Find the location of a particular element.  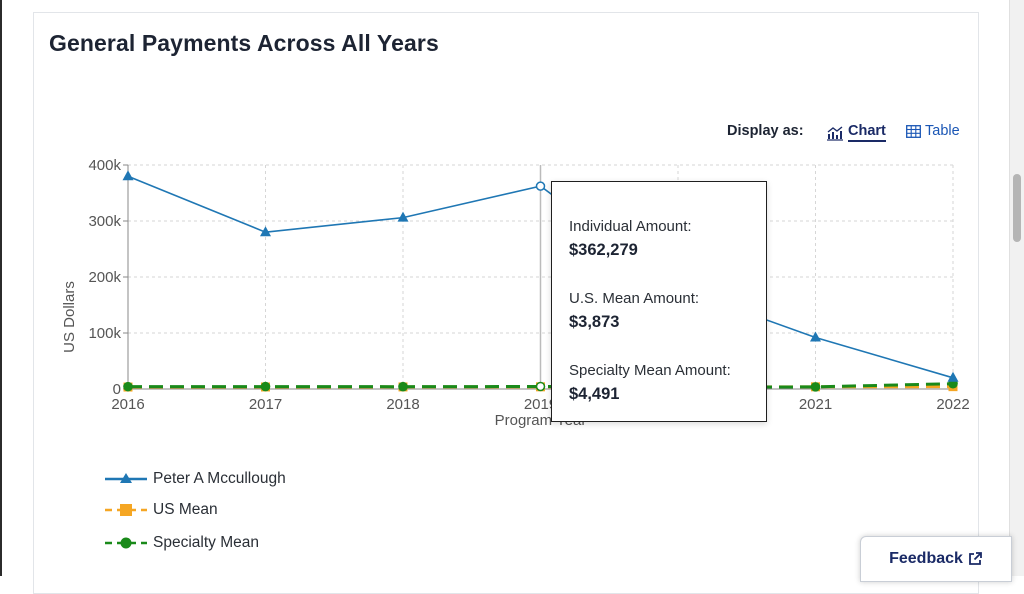

tooltip-specialty-label: Specialty Mean Amount: is located at coordinates (650, 370).